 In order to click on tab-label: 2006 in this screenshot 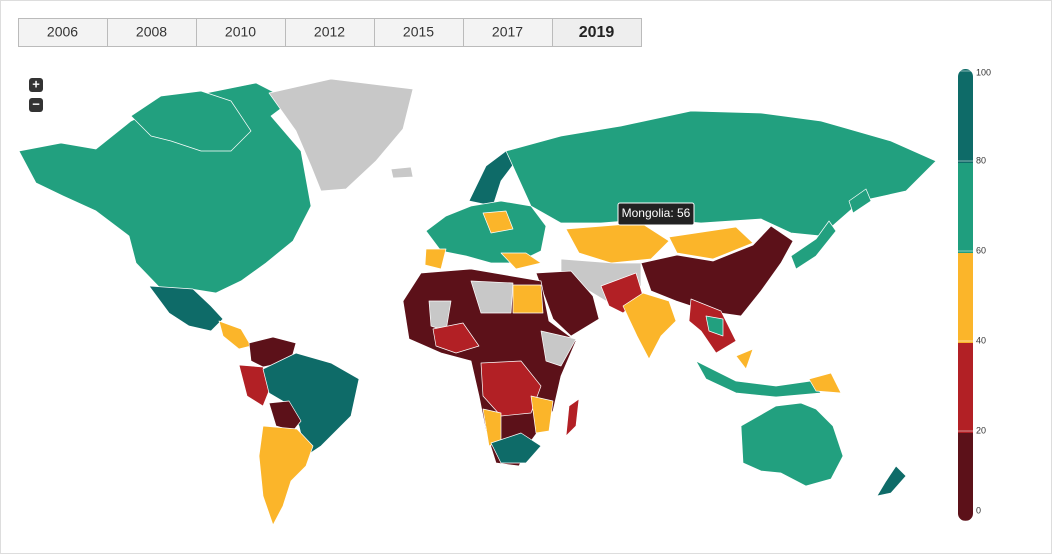, I will do `click(62, 32)`.